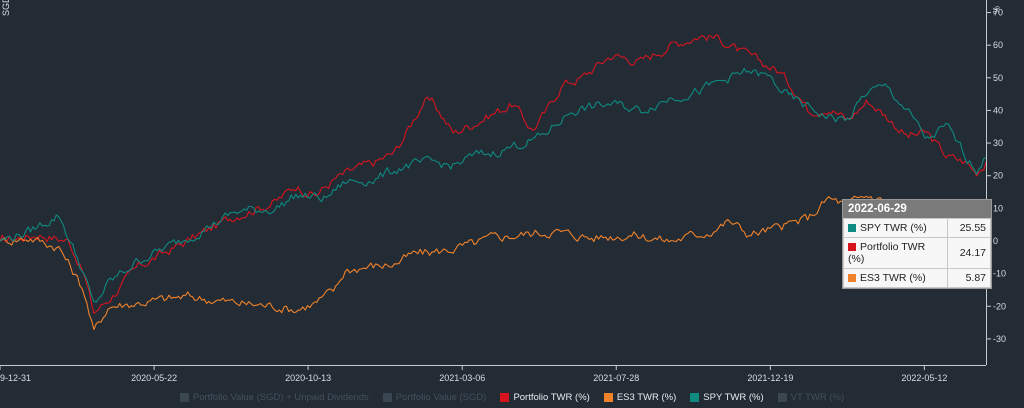  I want to click on y-tick-label: -30, so click(999, 339).